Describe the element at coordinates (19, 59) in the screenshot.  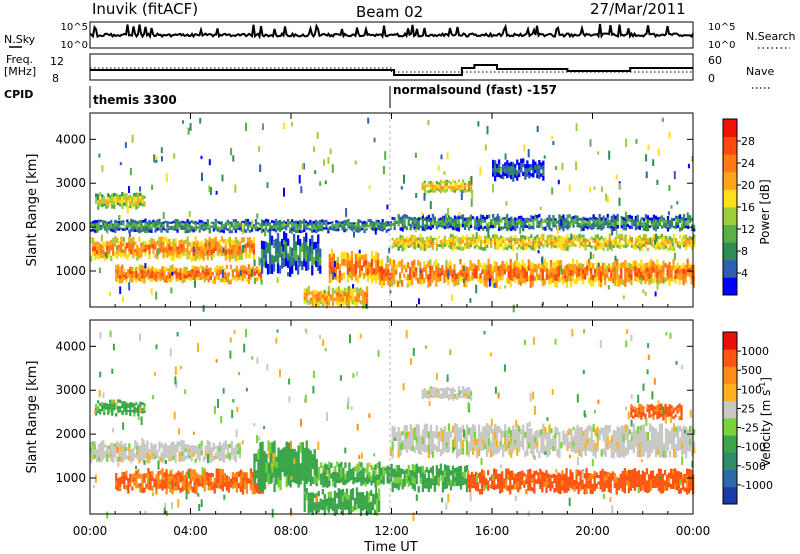
I see `freq-label: Freq.` at that location.